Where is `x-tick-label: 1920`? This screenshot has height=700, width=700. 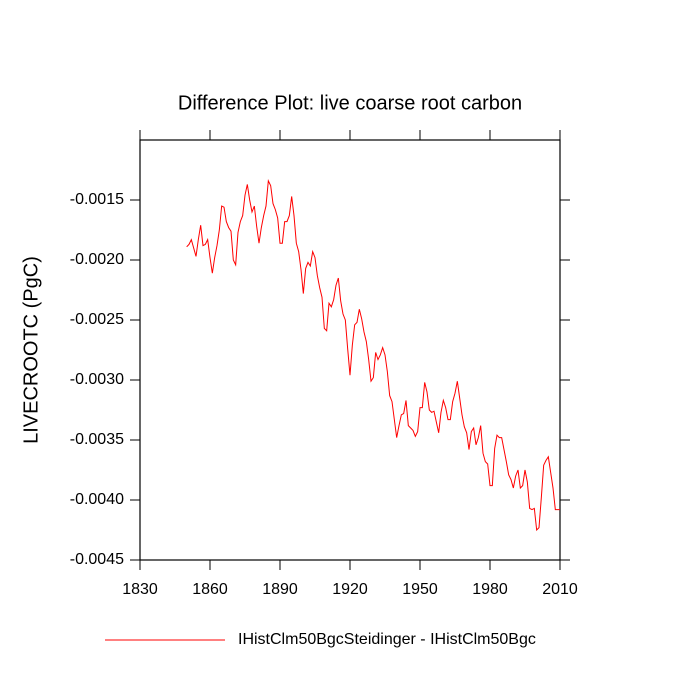 x-tick-label: 1920 is located at coordinates (350, 589).